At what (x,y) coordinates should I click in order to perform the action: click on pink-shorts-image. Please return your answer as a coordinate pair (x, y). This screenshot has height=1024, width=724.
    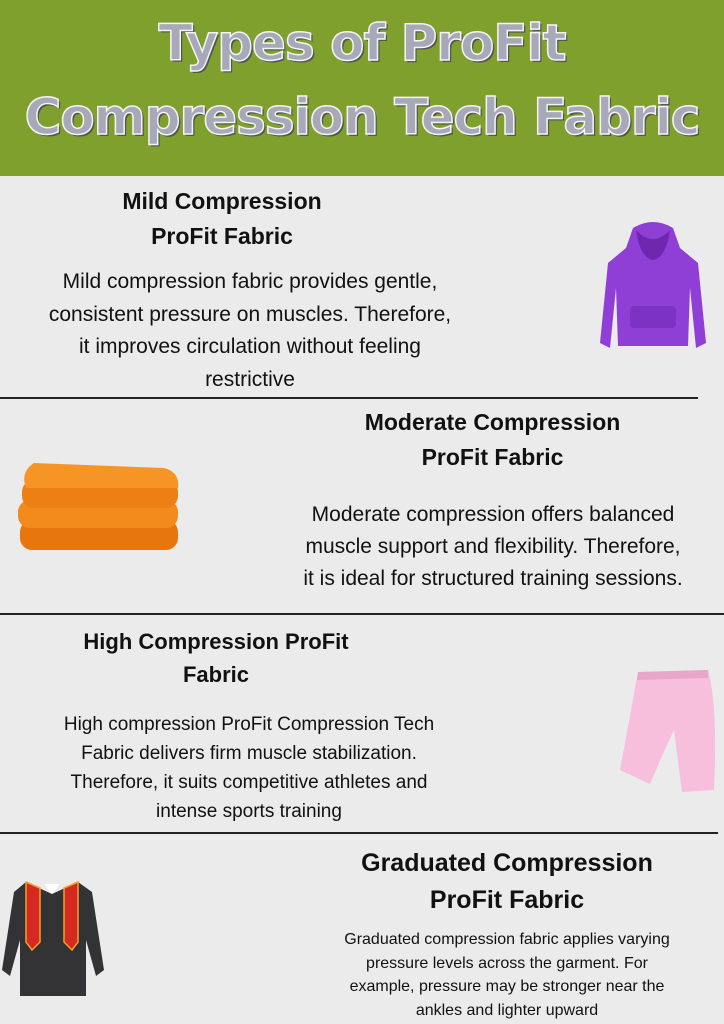
    Looking at the image, I should click on (668, 731).